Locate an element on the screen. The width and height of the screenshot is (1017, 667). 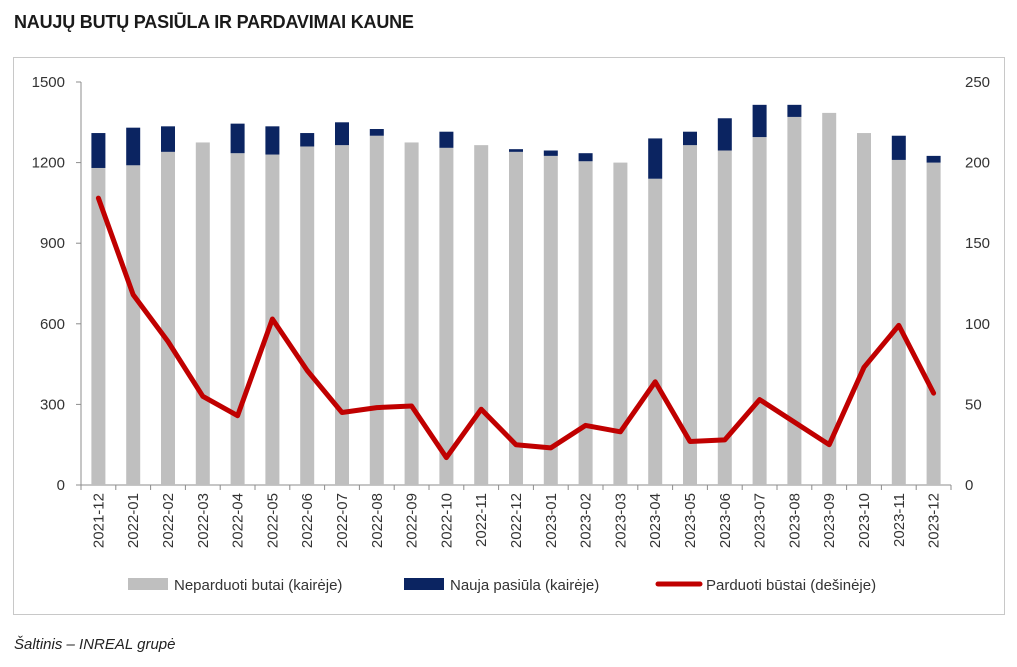
x-tick-label: 2023-02 is located at coordinates (586, 520).